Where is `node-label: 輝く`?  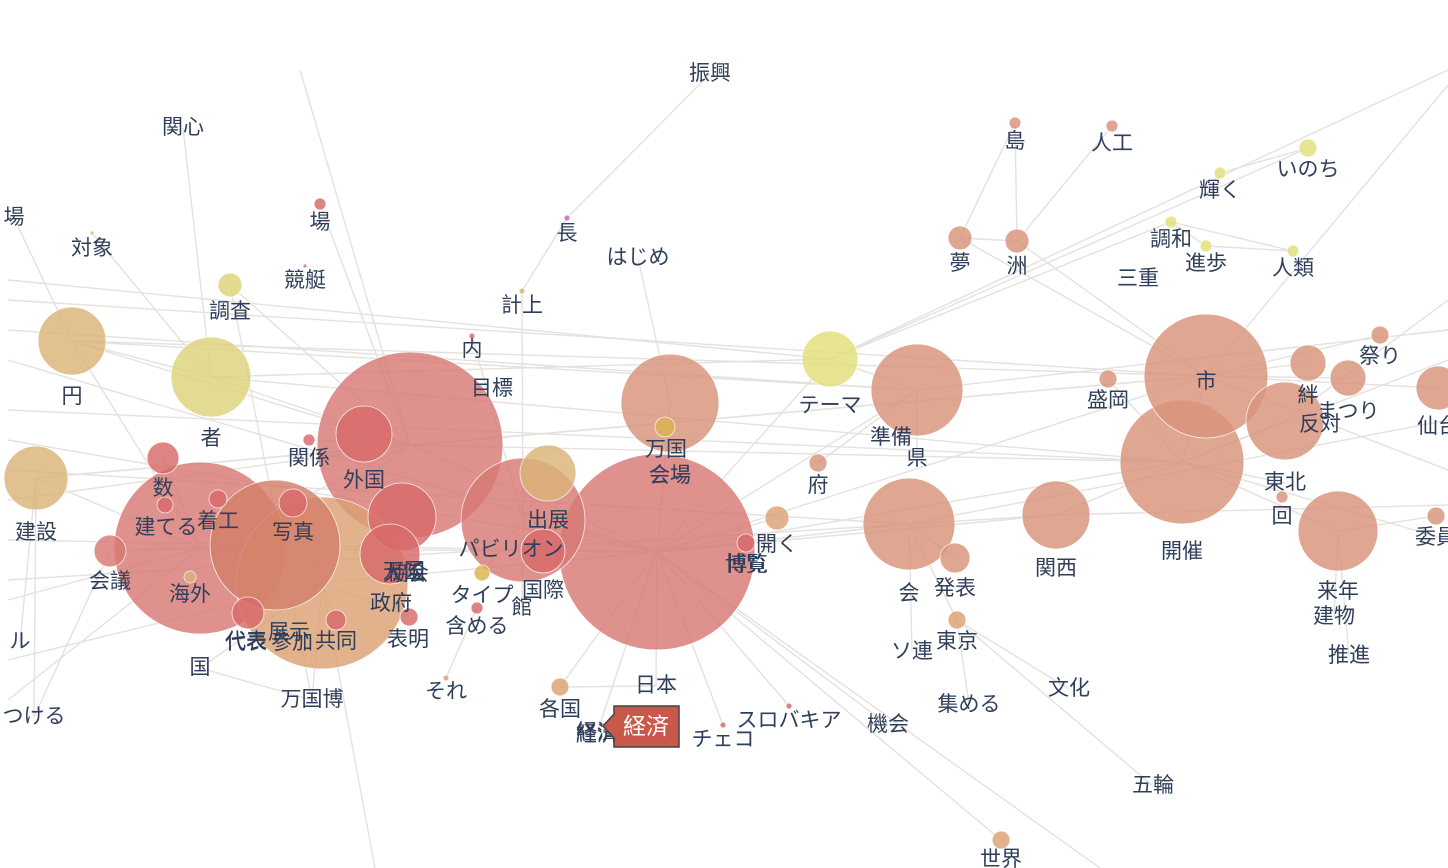 node-label: 輝く is located at coordinates (1220, 190).